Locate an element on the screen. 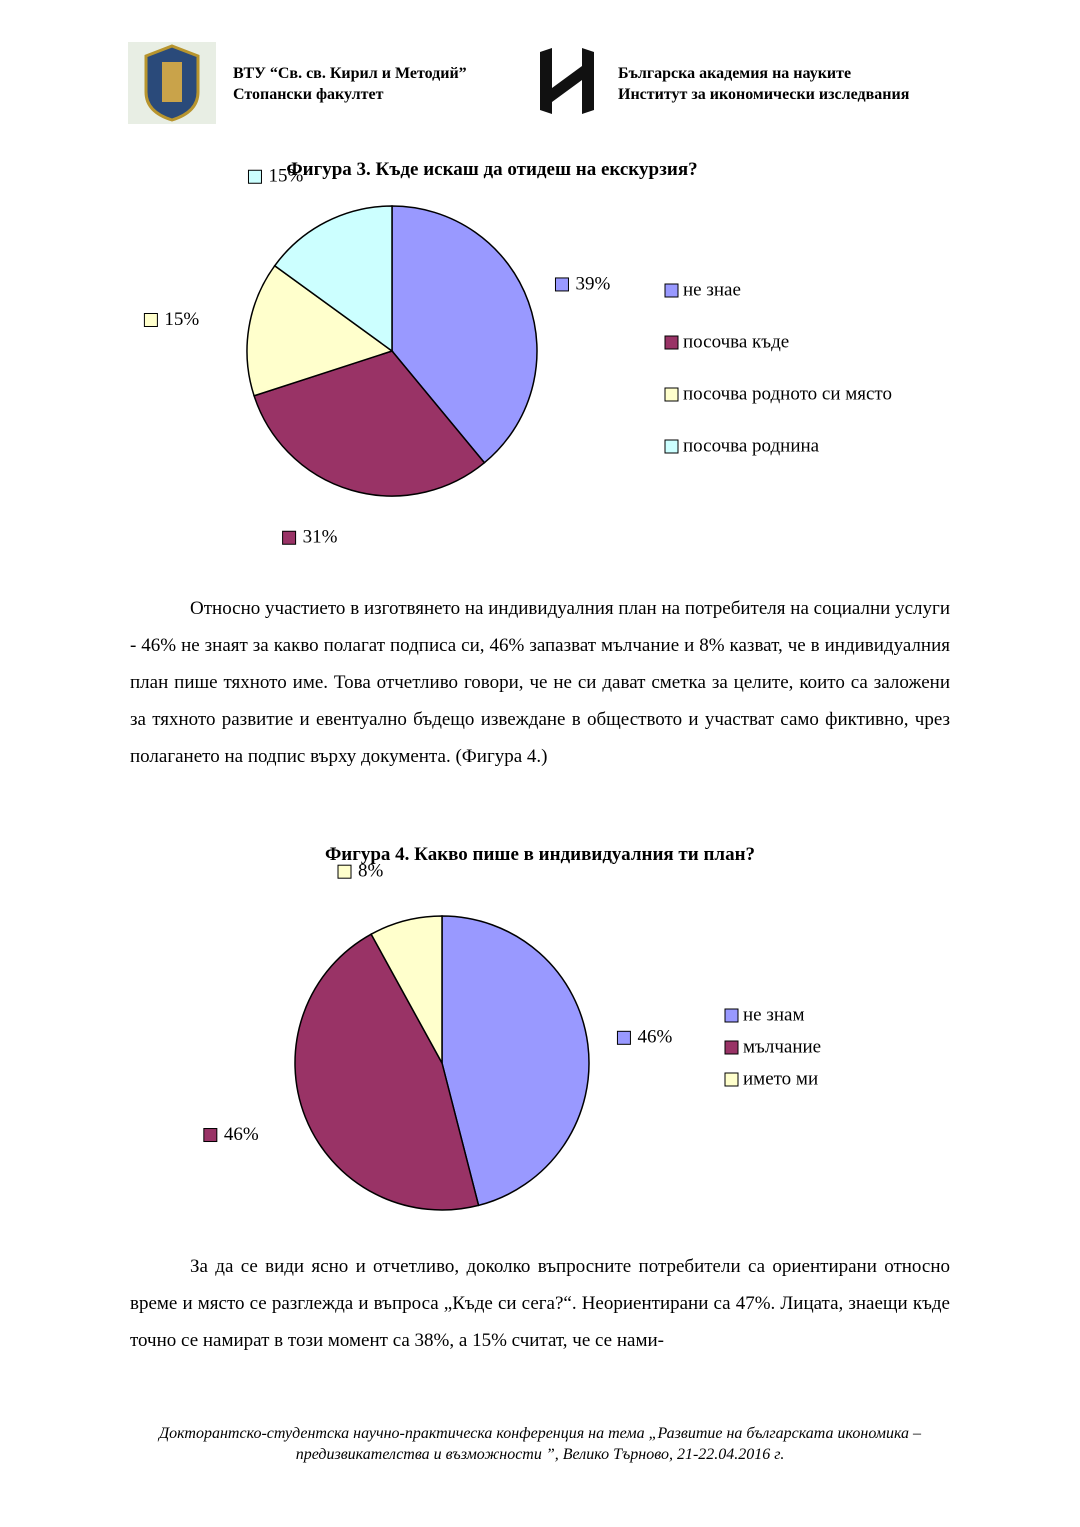  legend-label: посочва родното си място is located at coordinates (787, 393).